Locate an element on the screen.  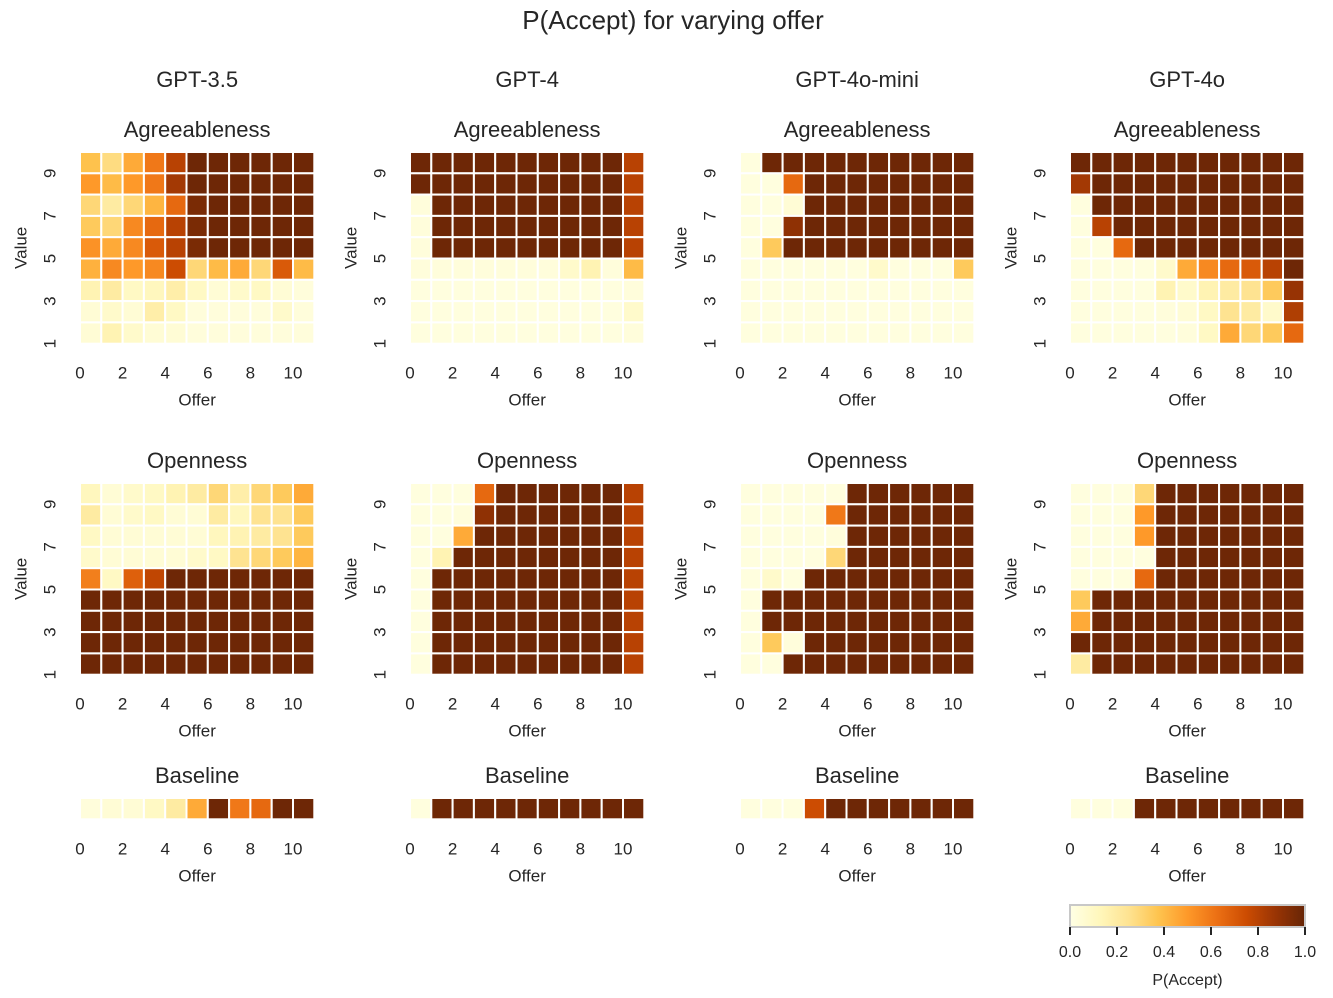
y-axis-label: Value is located at coordinates (20, 248).